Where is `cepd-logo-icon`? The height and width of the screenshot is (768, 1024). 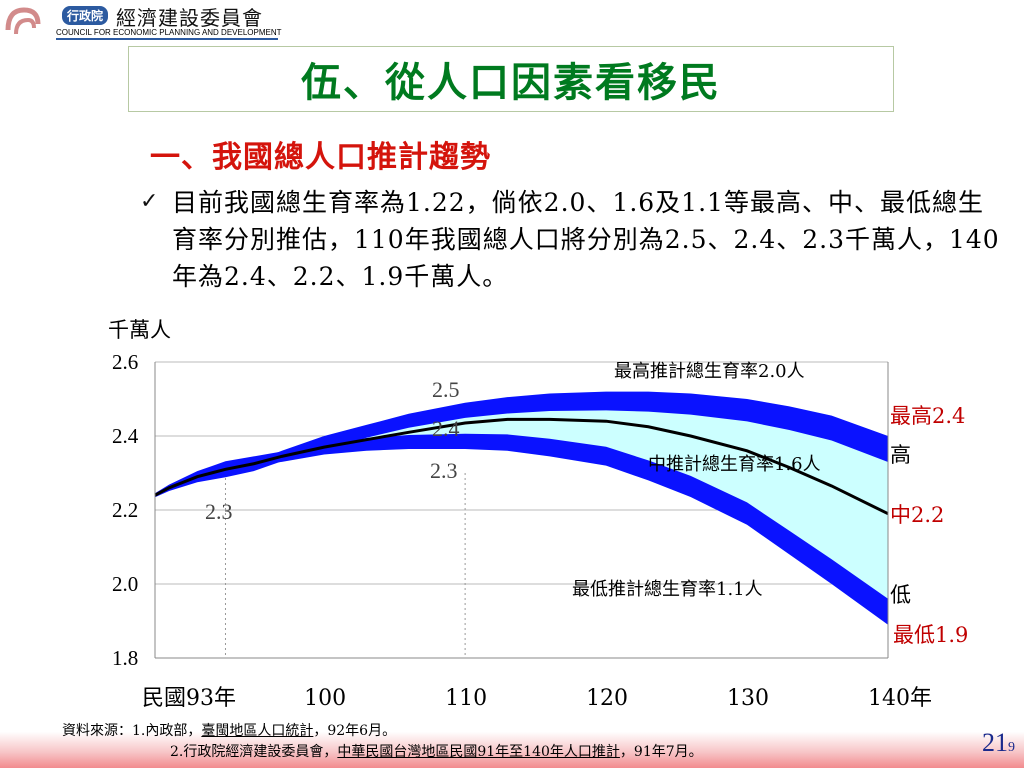 cepd-logo-icon is located at coordinates (23, 21).